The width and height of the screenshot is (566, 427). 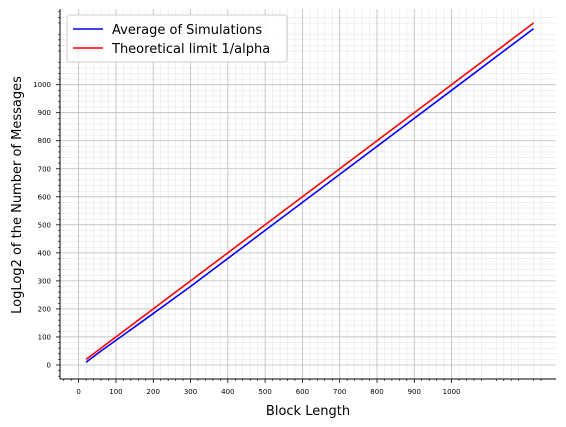 I want to click on legend-box, so click(x=177, y=38).